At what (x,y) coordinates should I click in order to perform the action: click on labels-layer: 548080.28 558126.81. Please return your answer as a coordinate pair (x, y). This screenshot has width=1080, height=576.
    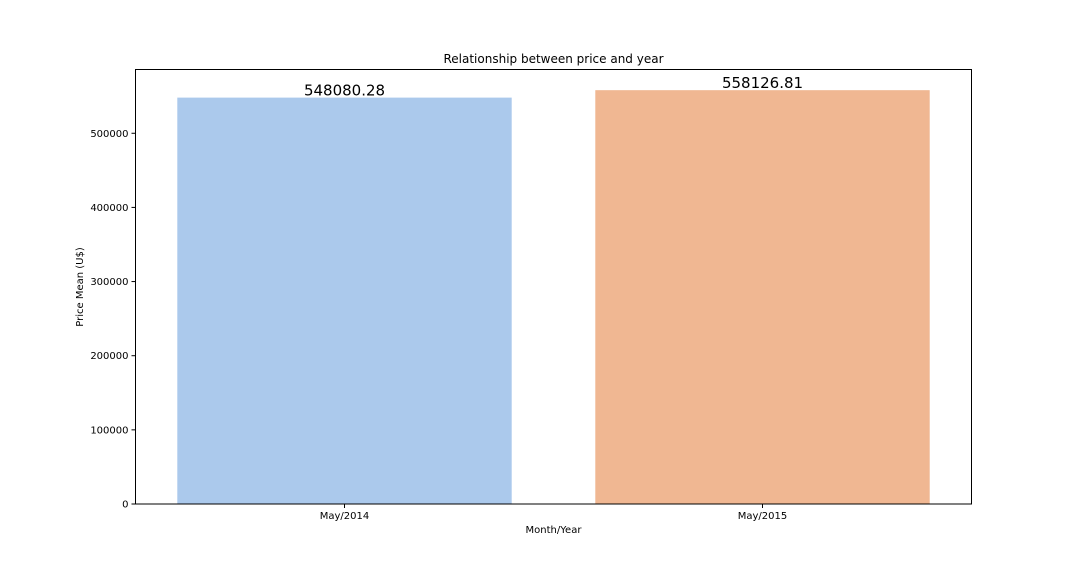
    Looking at the image, I should click on (553, 86).